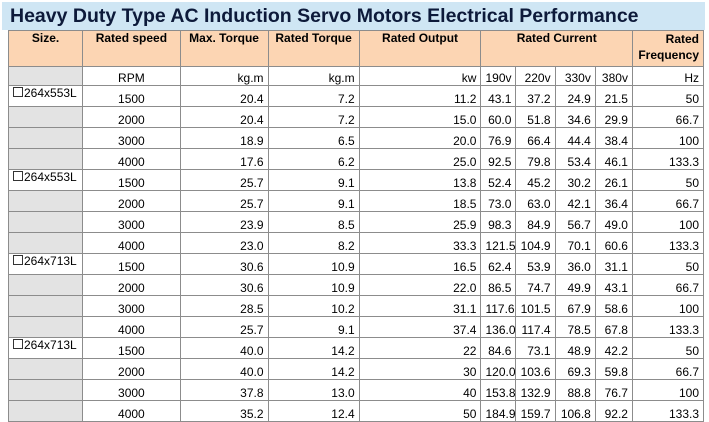  What do you see at coordinates (575, 411) in the screenshot?
I see `current-330v-cell: 106.8` at bounding box center [575, 411].